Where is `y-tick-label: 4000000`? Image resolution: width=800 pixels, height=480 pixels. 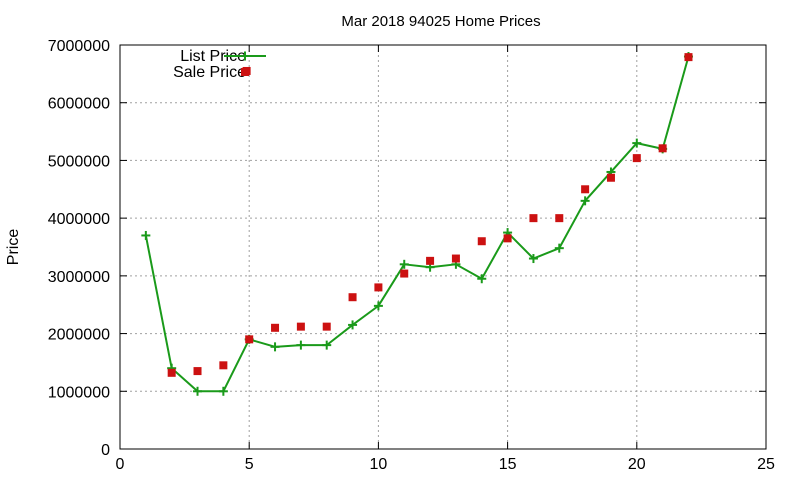
y-tick-label: 4000000 is located at coordinates (79, 219).